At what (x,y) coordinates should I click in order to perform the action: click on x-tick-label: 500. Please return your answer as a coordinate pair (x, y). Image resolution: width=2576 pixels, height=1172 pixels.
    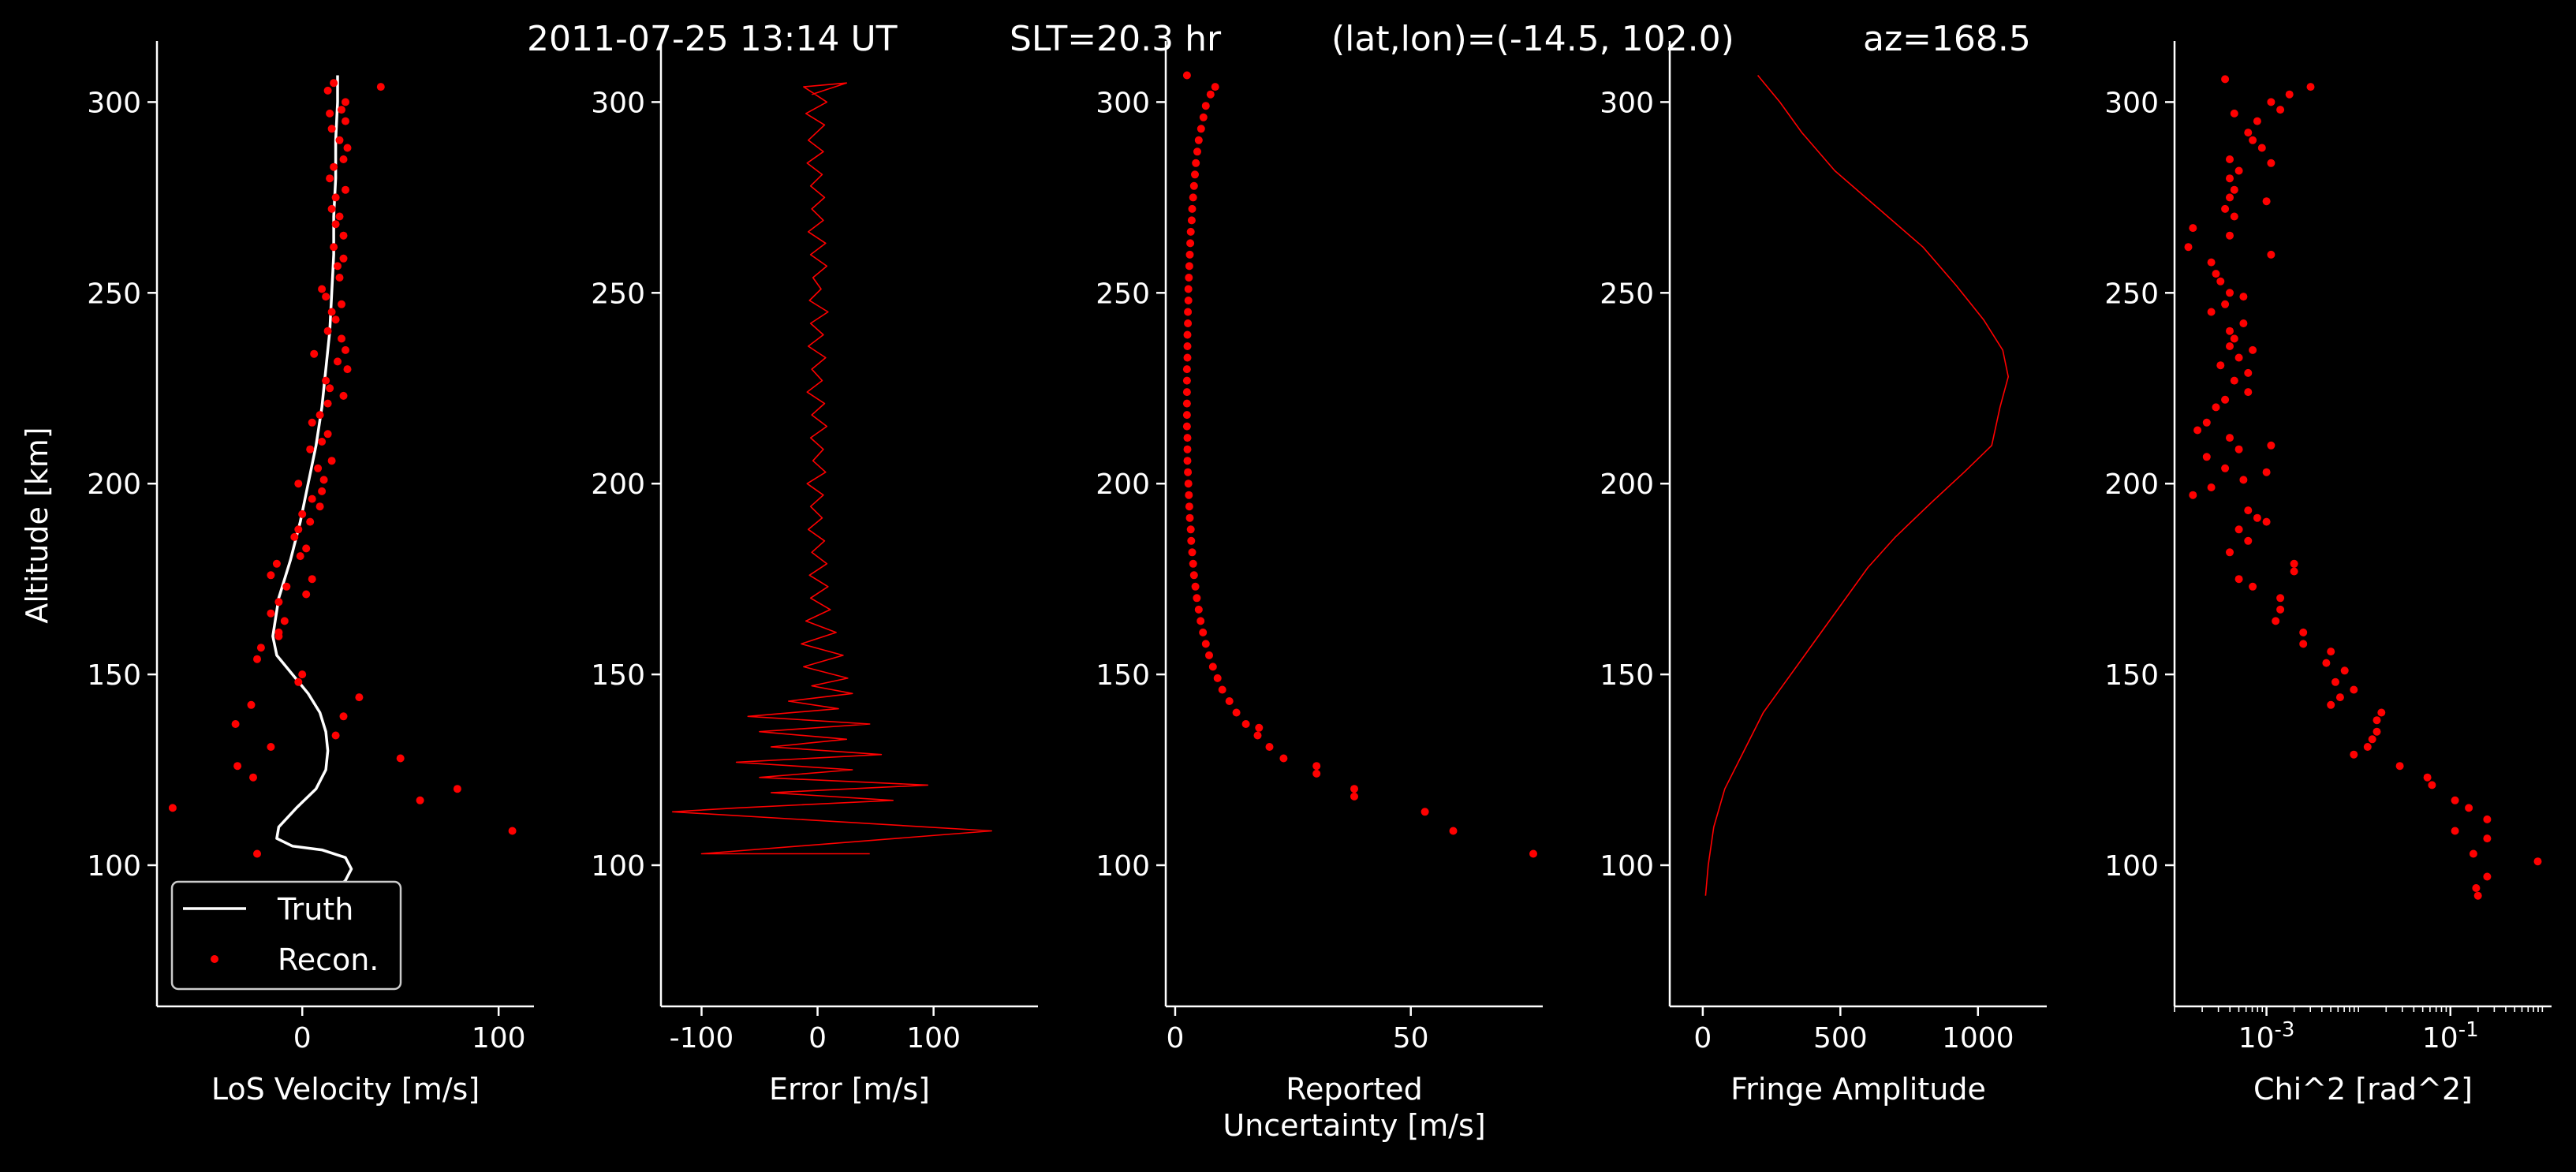
    Looking at the image, I should click on (1840, 1038).